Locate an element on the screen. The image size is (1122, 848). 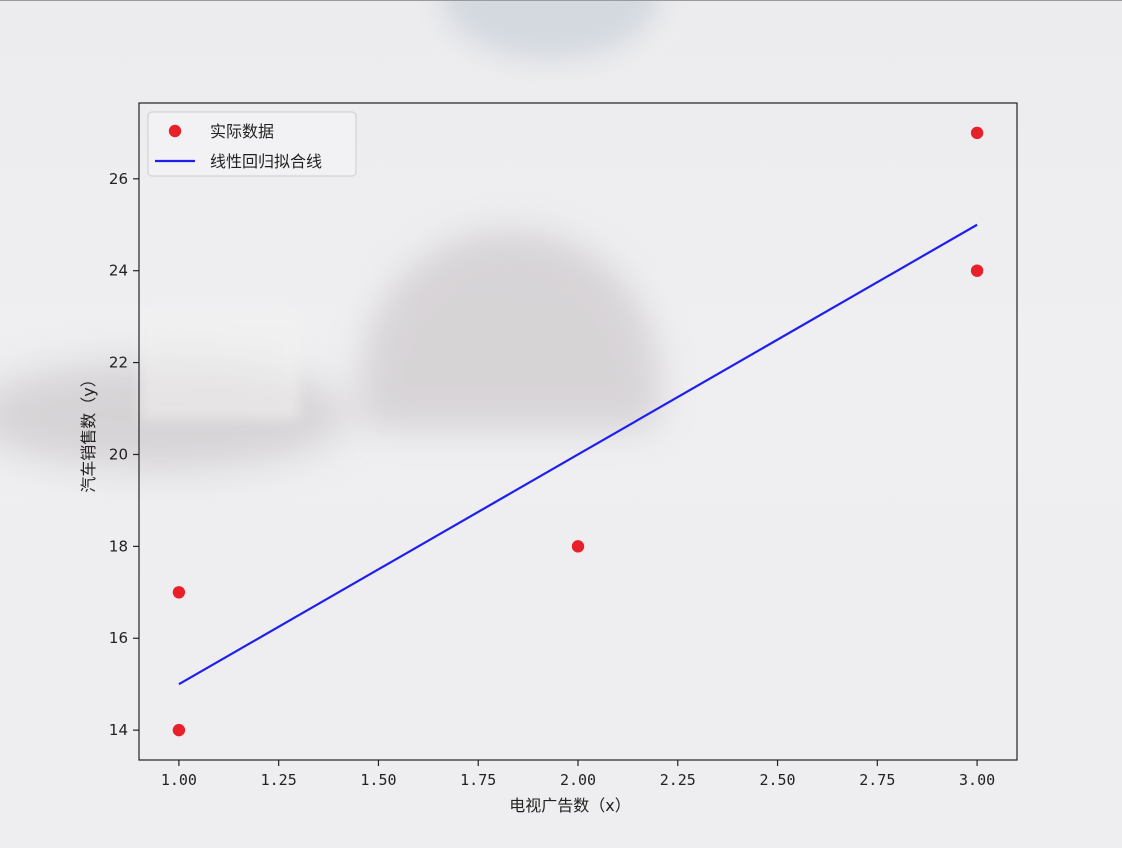
window-top-border is located at coordinates (561, 0).